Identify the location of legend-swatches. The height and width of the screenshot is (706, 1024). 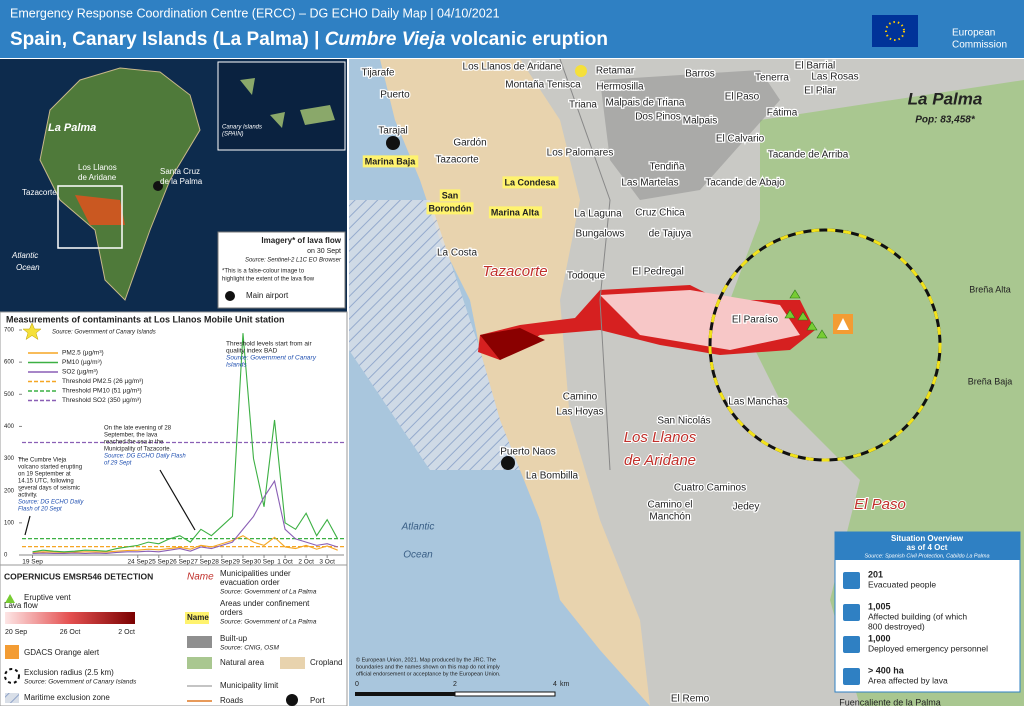
(154, 650).